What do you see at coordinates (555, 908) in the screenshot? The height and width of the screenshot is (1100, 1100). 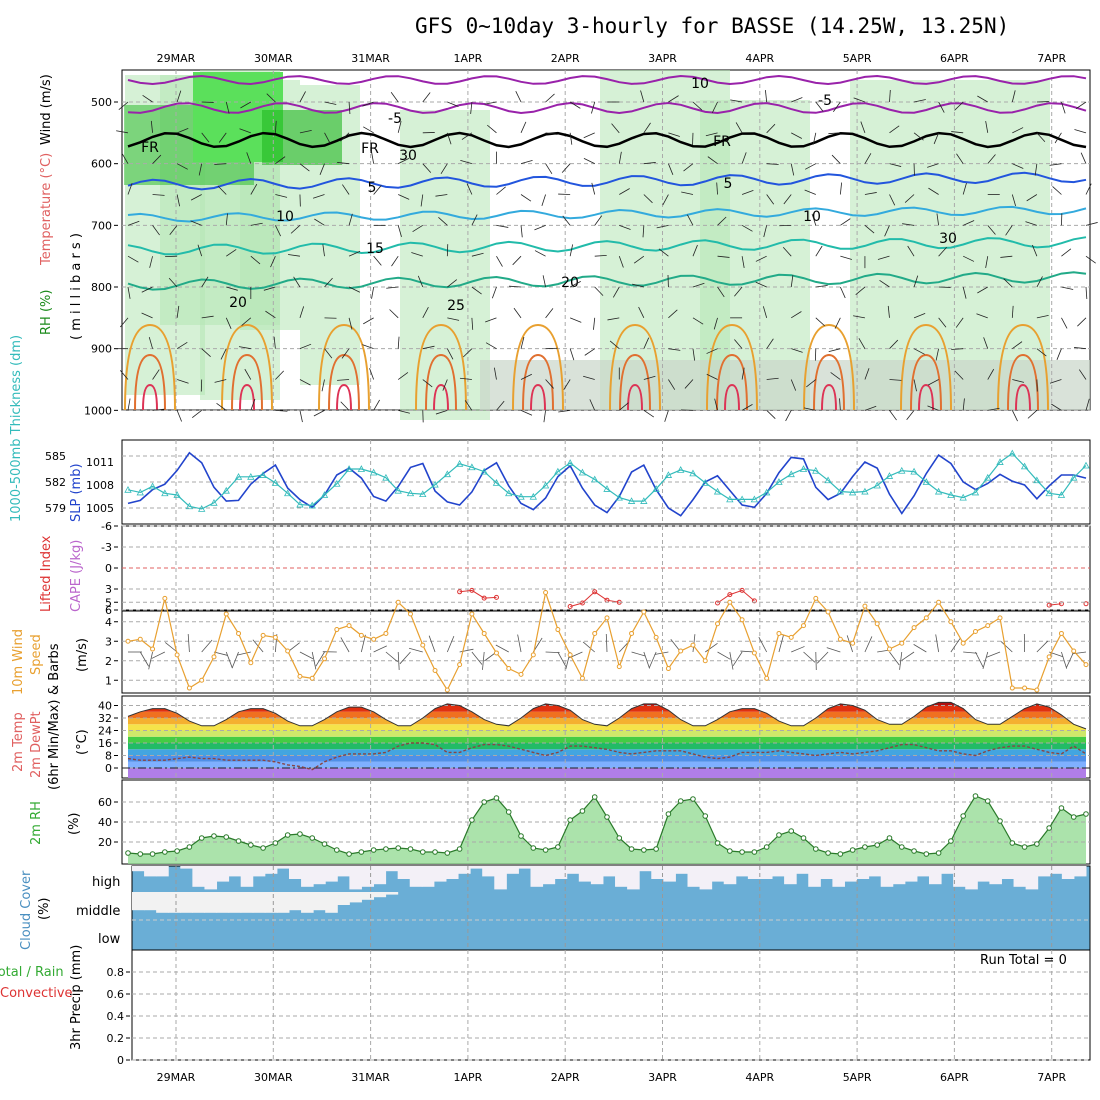 I see `cloud-panel: Cloud Cover (%) high middle low` at bounding box center [555, 908].